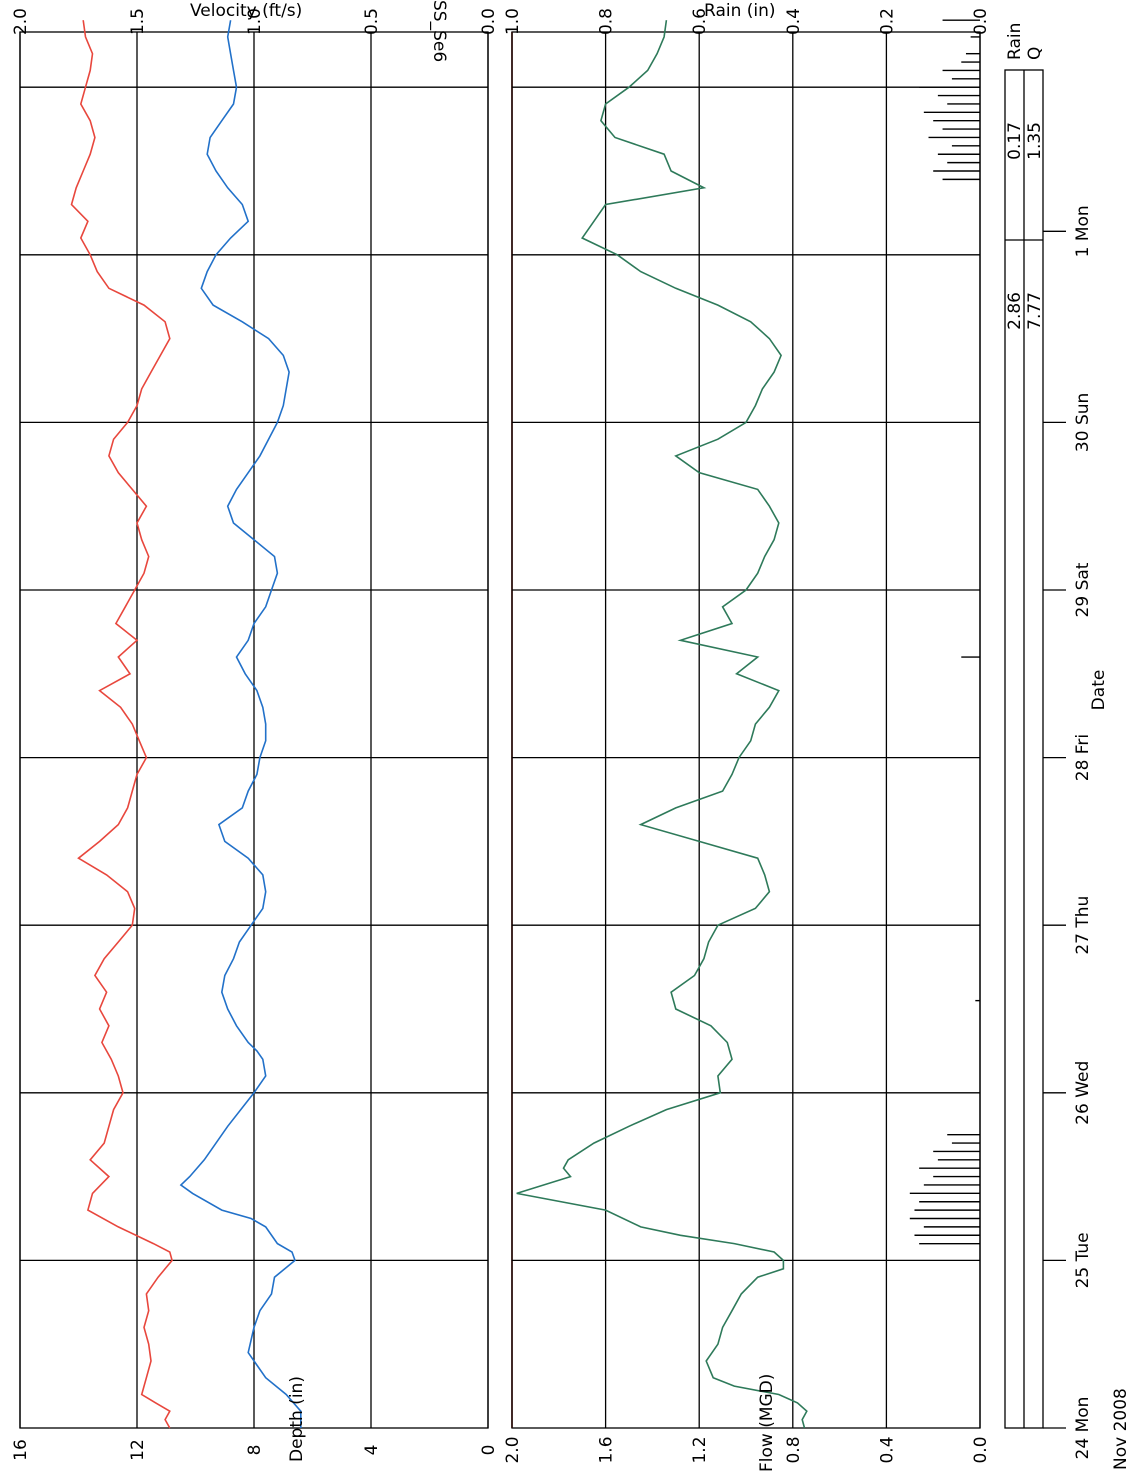 Image resolution: width=1135 pixels, height=1483 pixels. Describe the element at coordinates (1015, 41) in the screenshot. I see `rain-row-label: Rain` at that location.